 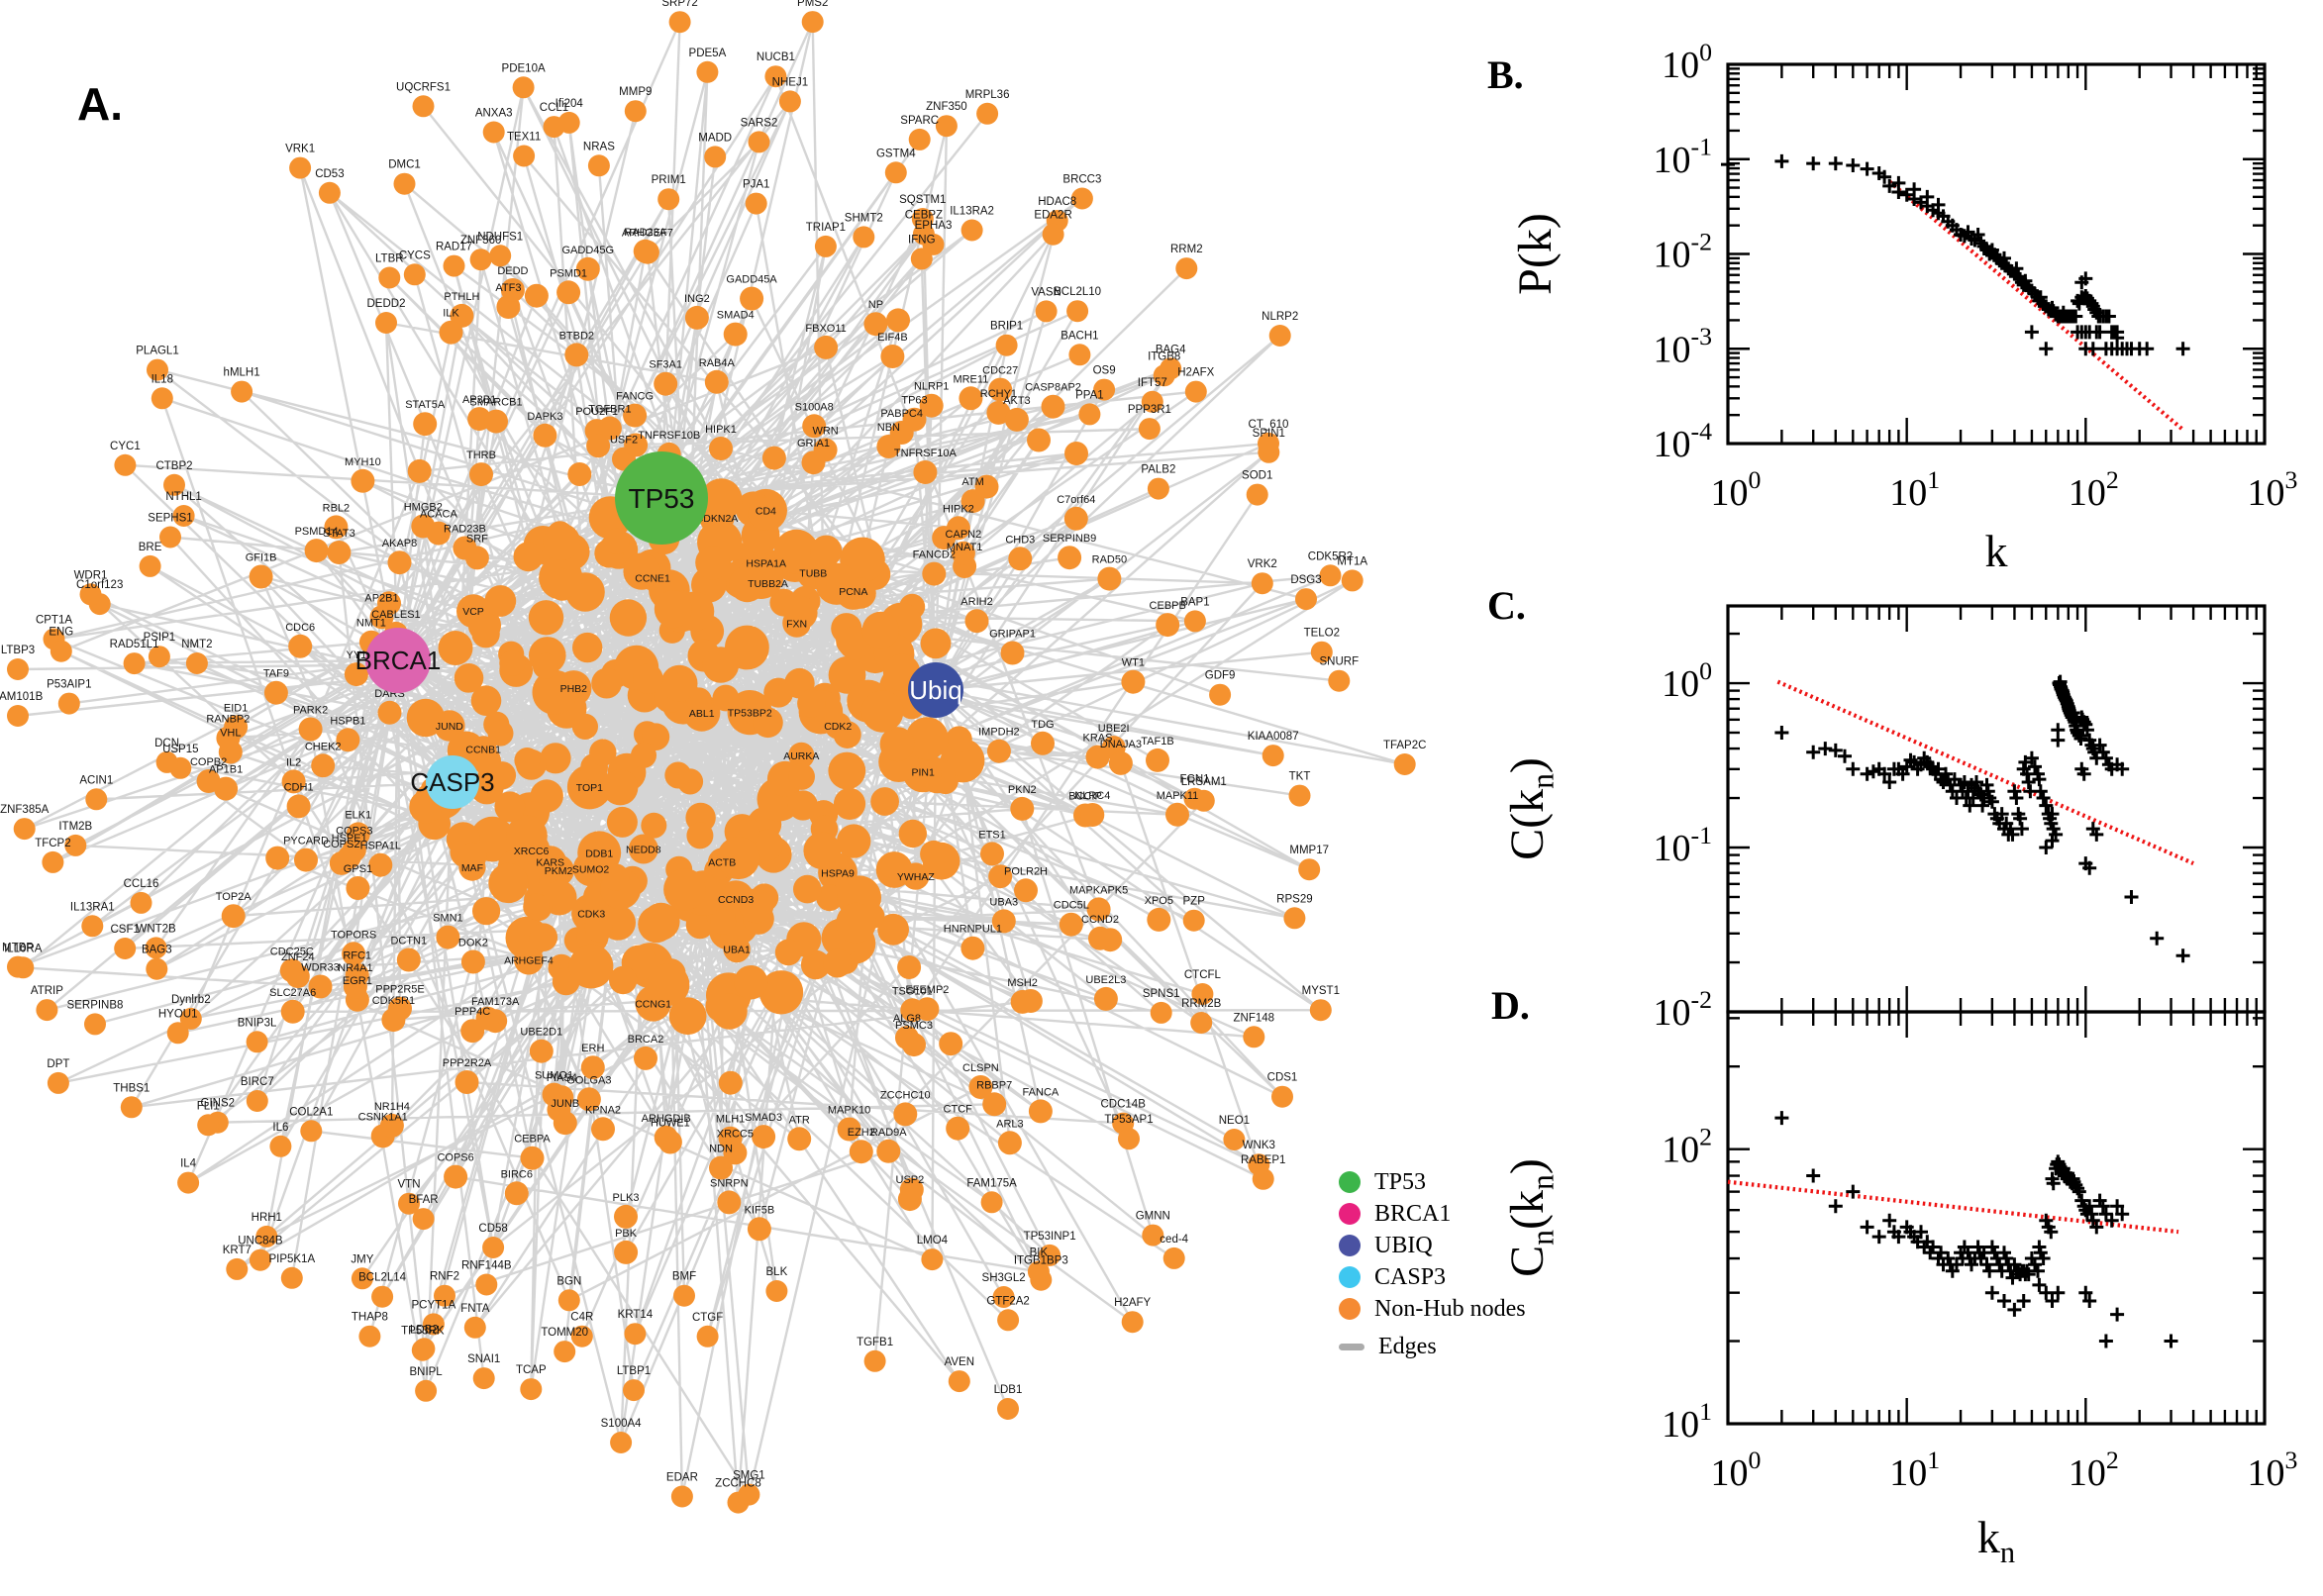 I want to click on node-label: USP15, so click(x=180, y=749).